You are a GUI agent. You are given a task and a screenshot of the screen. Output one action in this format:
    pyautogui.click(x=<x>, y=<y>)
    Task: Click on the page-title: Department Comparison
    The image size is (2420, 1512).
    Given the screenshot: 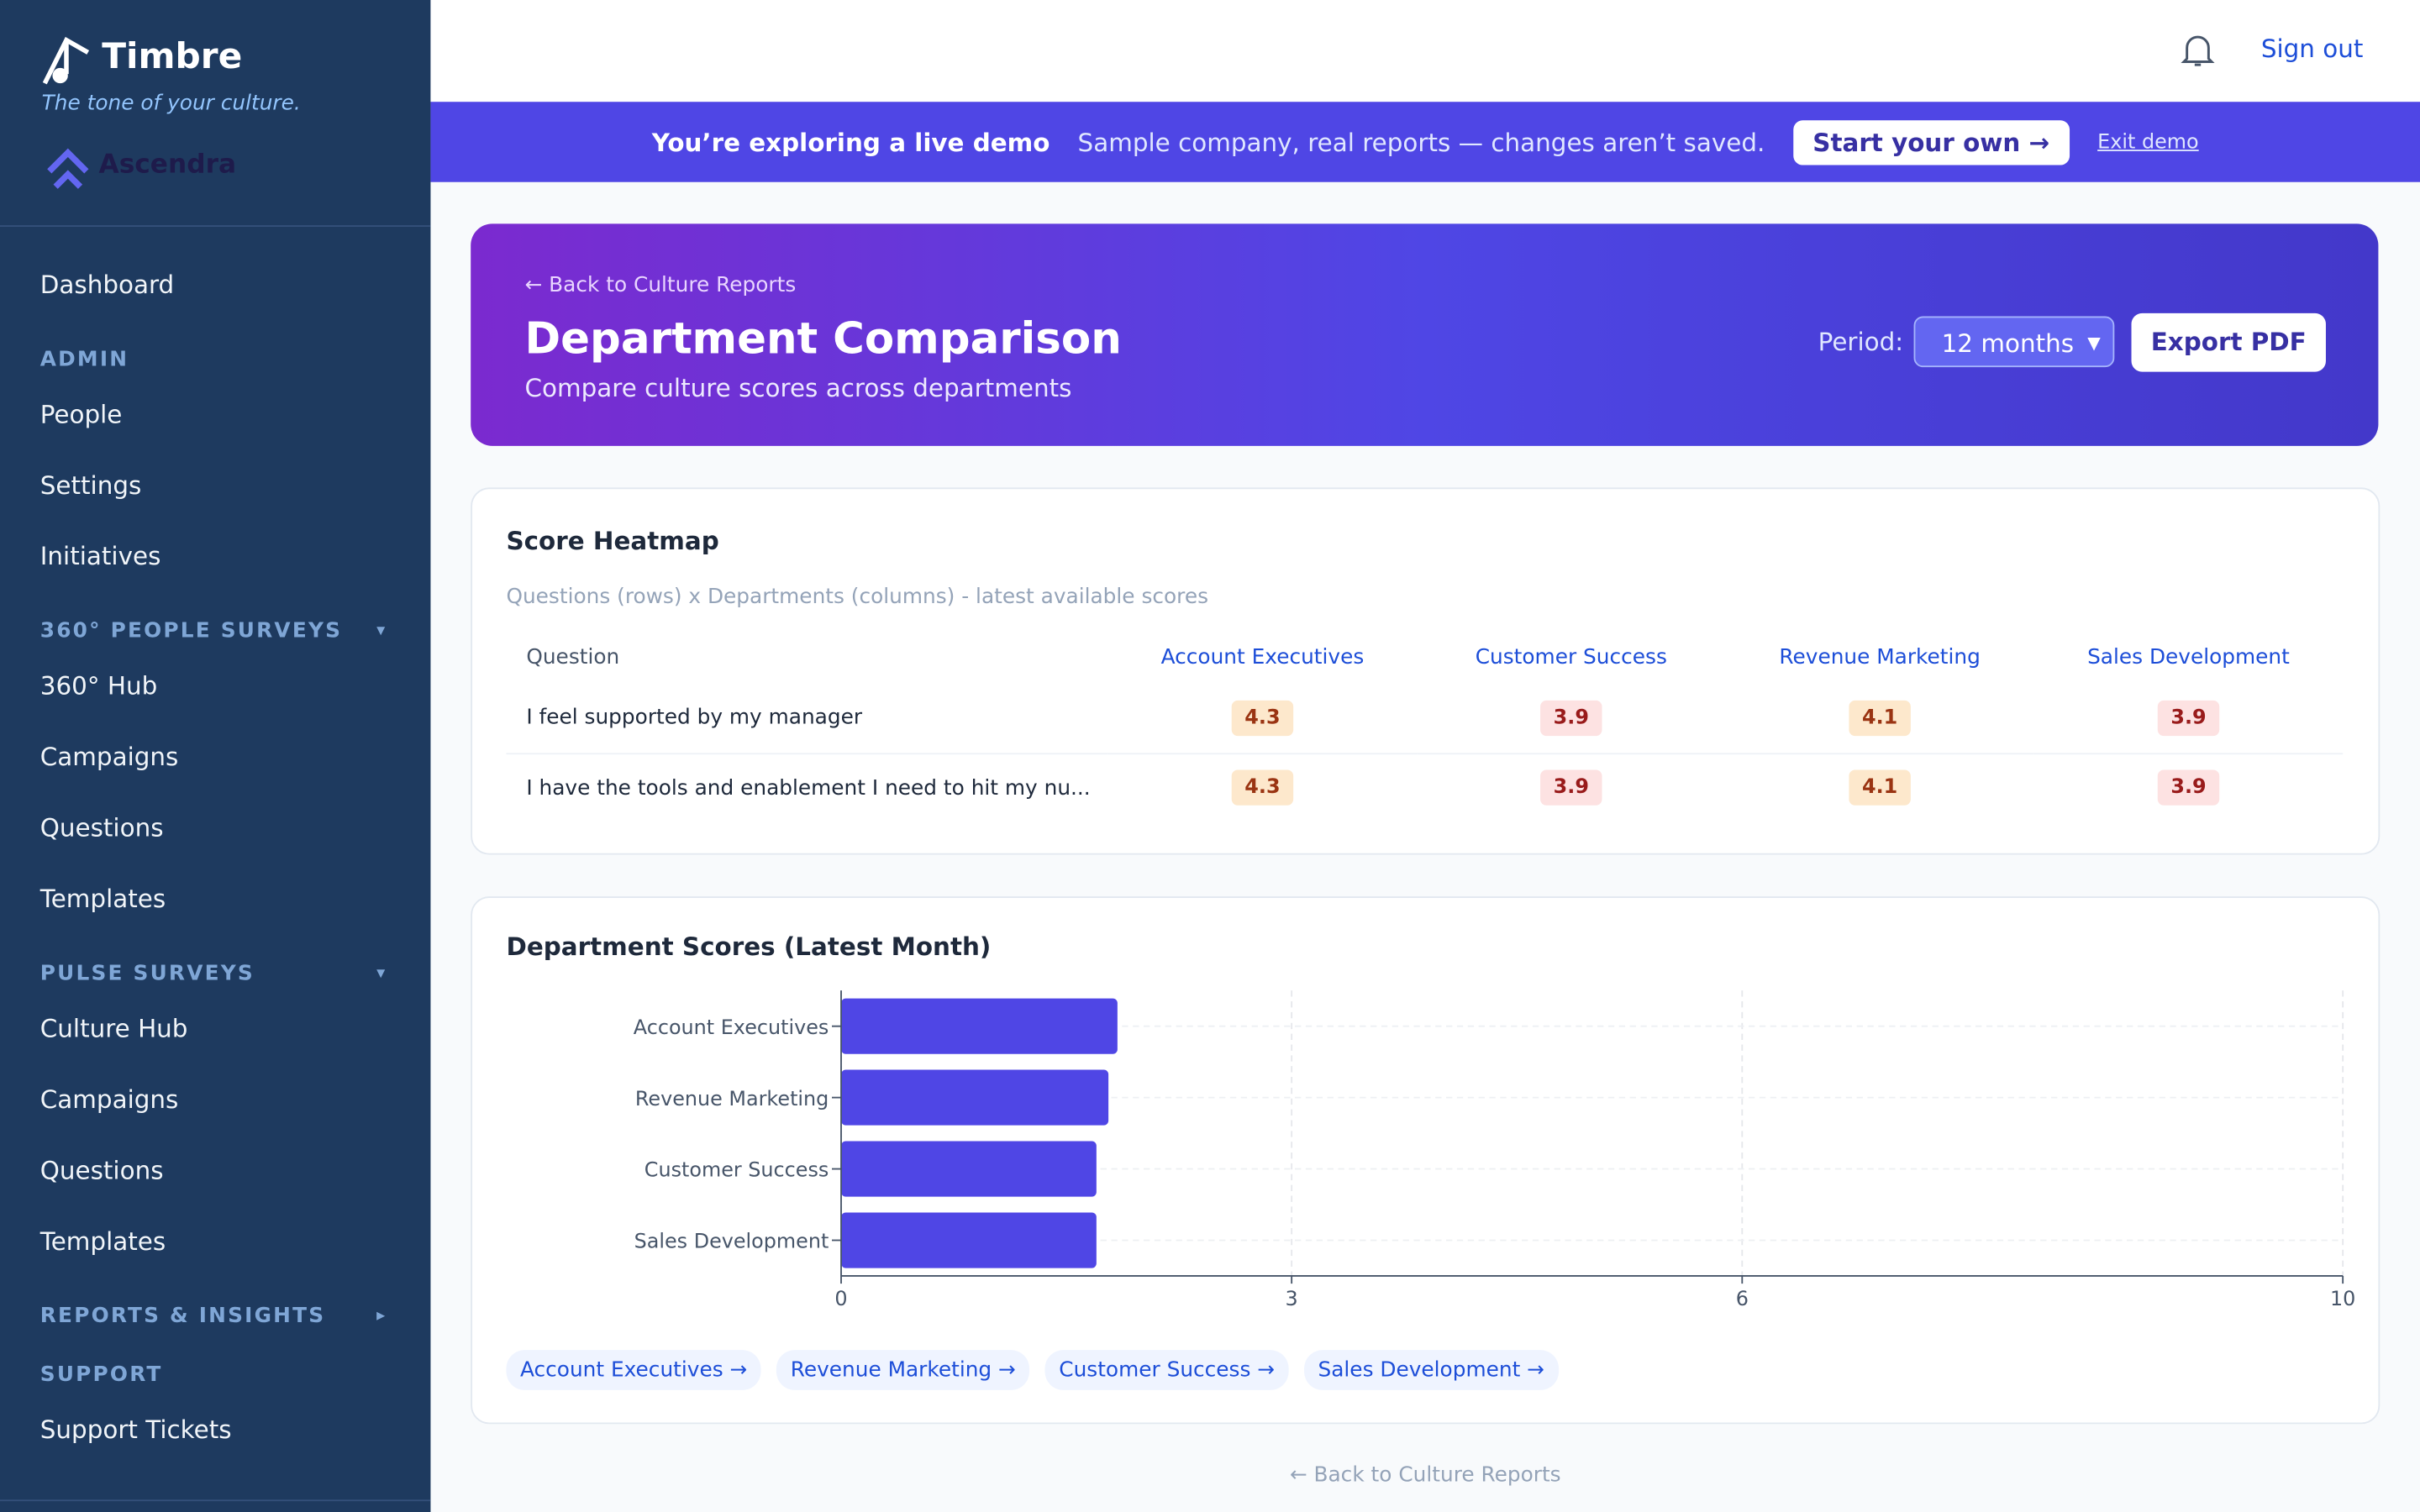 What is the action you would take?
    pyautogui.click(x=823, y=338)
    